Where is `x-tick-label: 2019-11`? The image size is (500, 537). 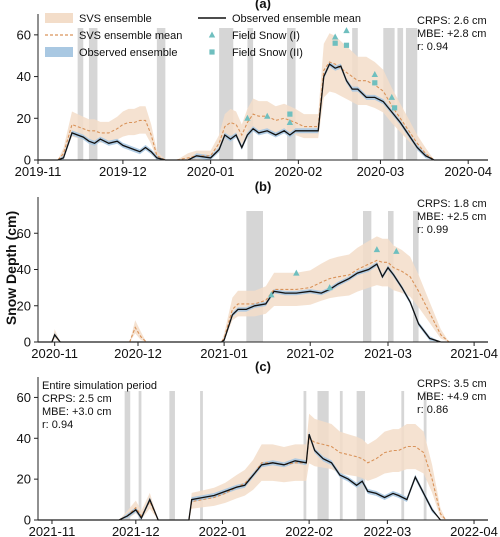
x-tick-label: 2019-11 is located at coordinates (38, 171).